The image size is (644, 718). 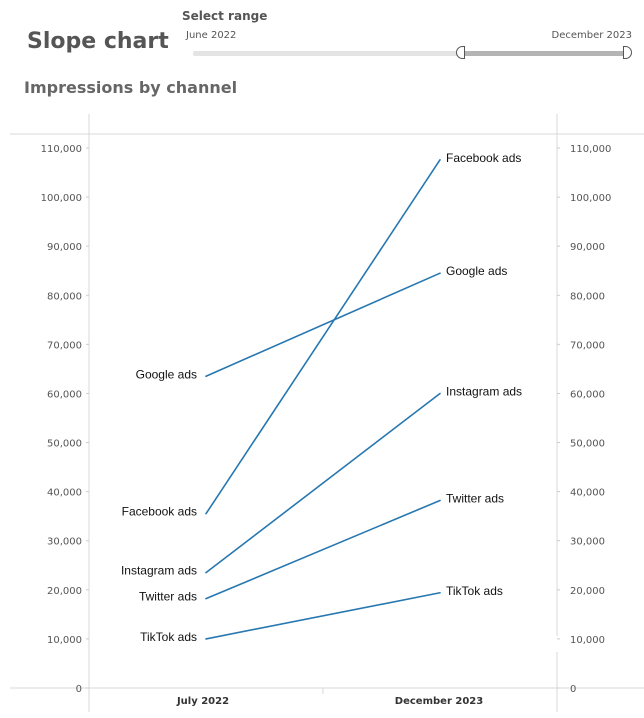 I want to click on right-y-tick-label: 110,000, so click(x=590, y=149).